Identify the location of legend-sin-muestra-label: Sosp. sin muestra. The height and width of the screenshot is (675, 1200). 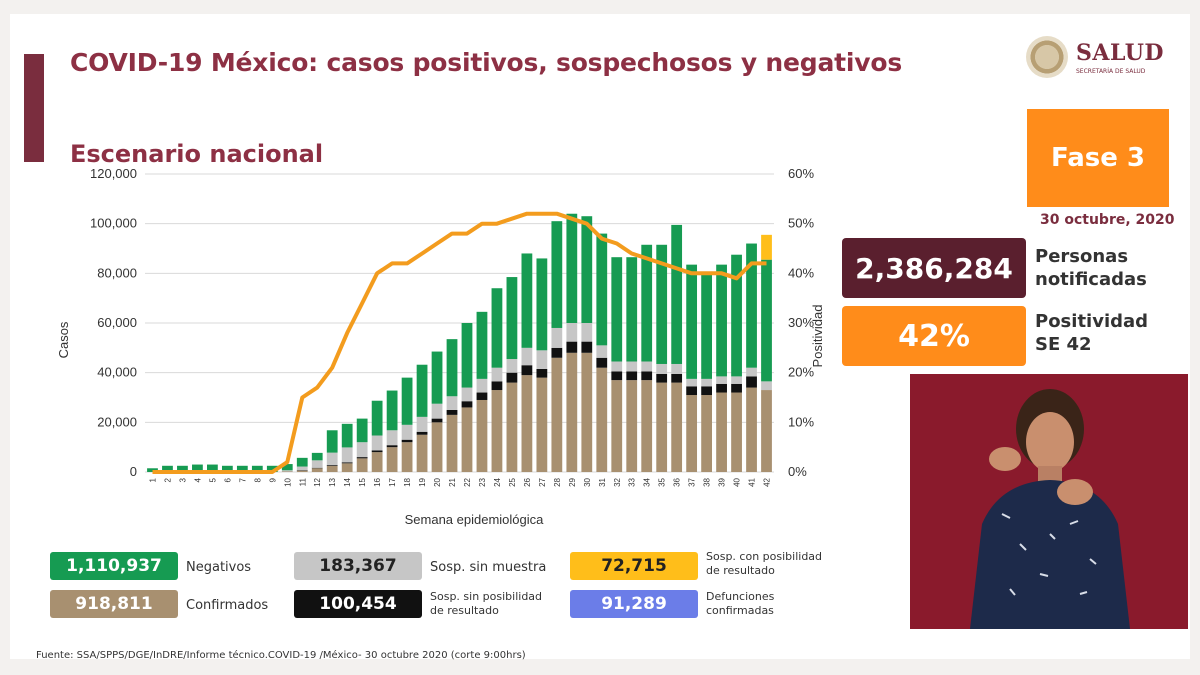
(488, 567).